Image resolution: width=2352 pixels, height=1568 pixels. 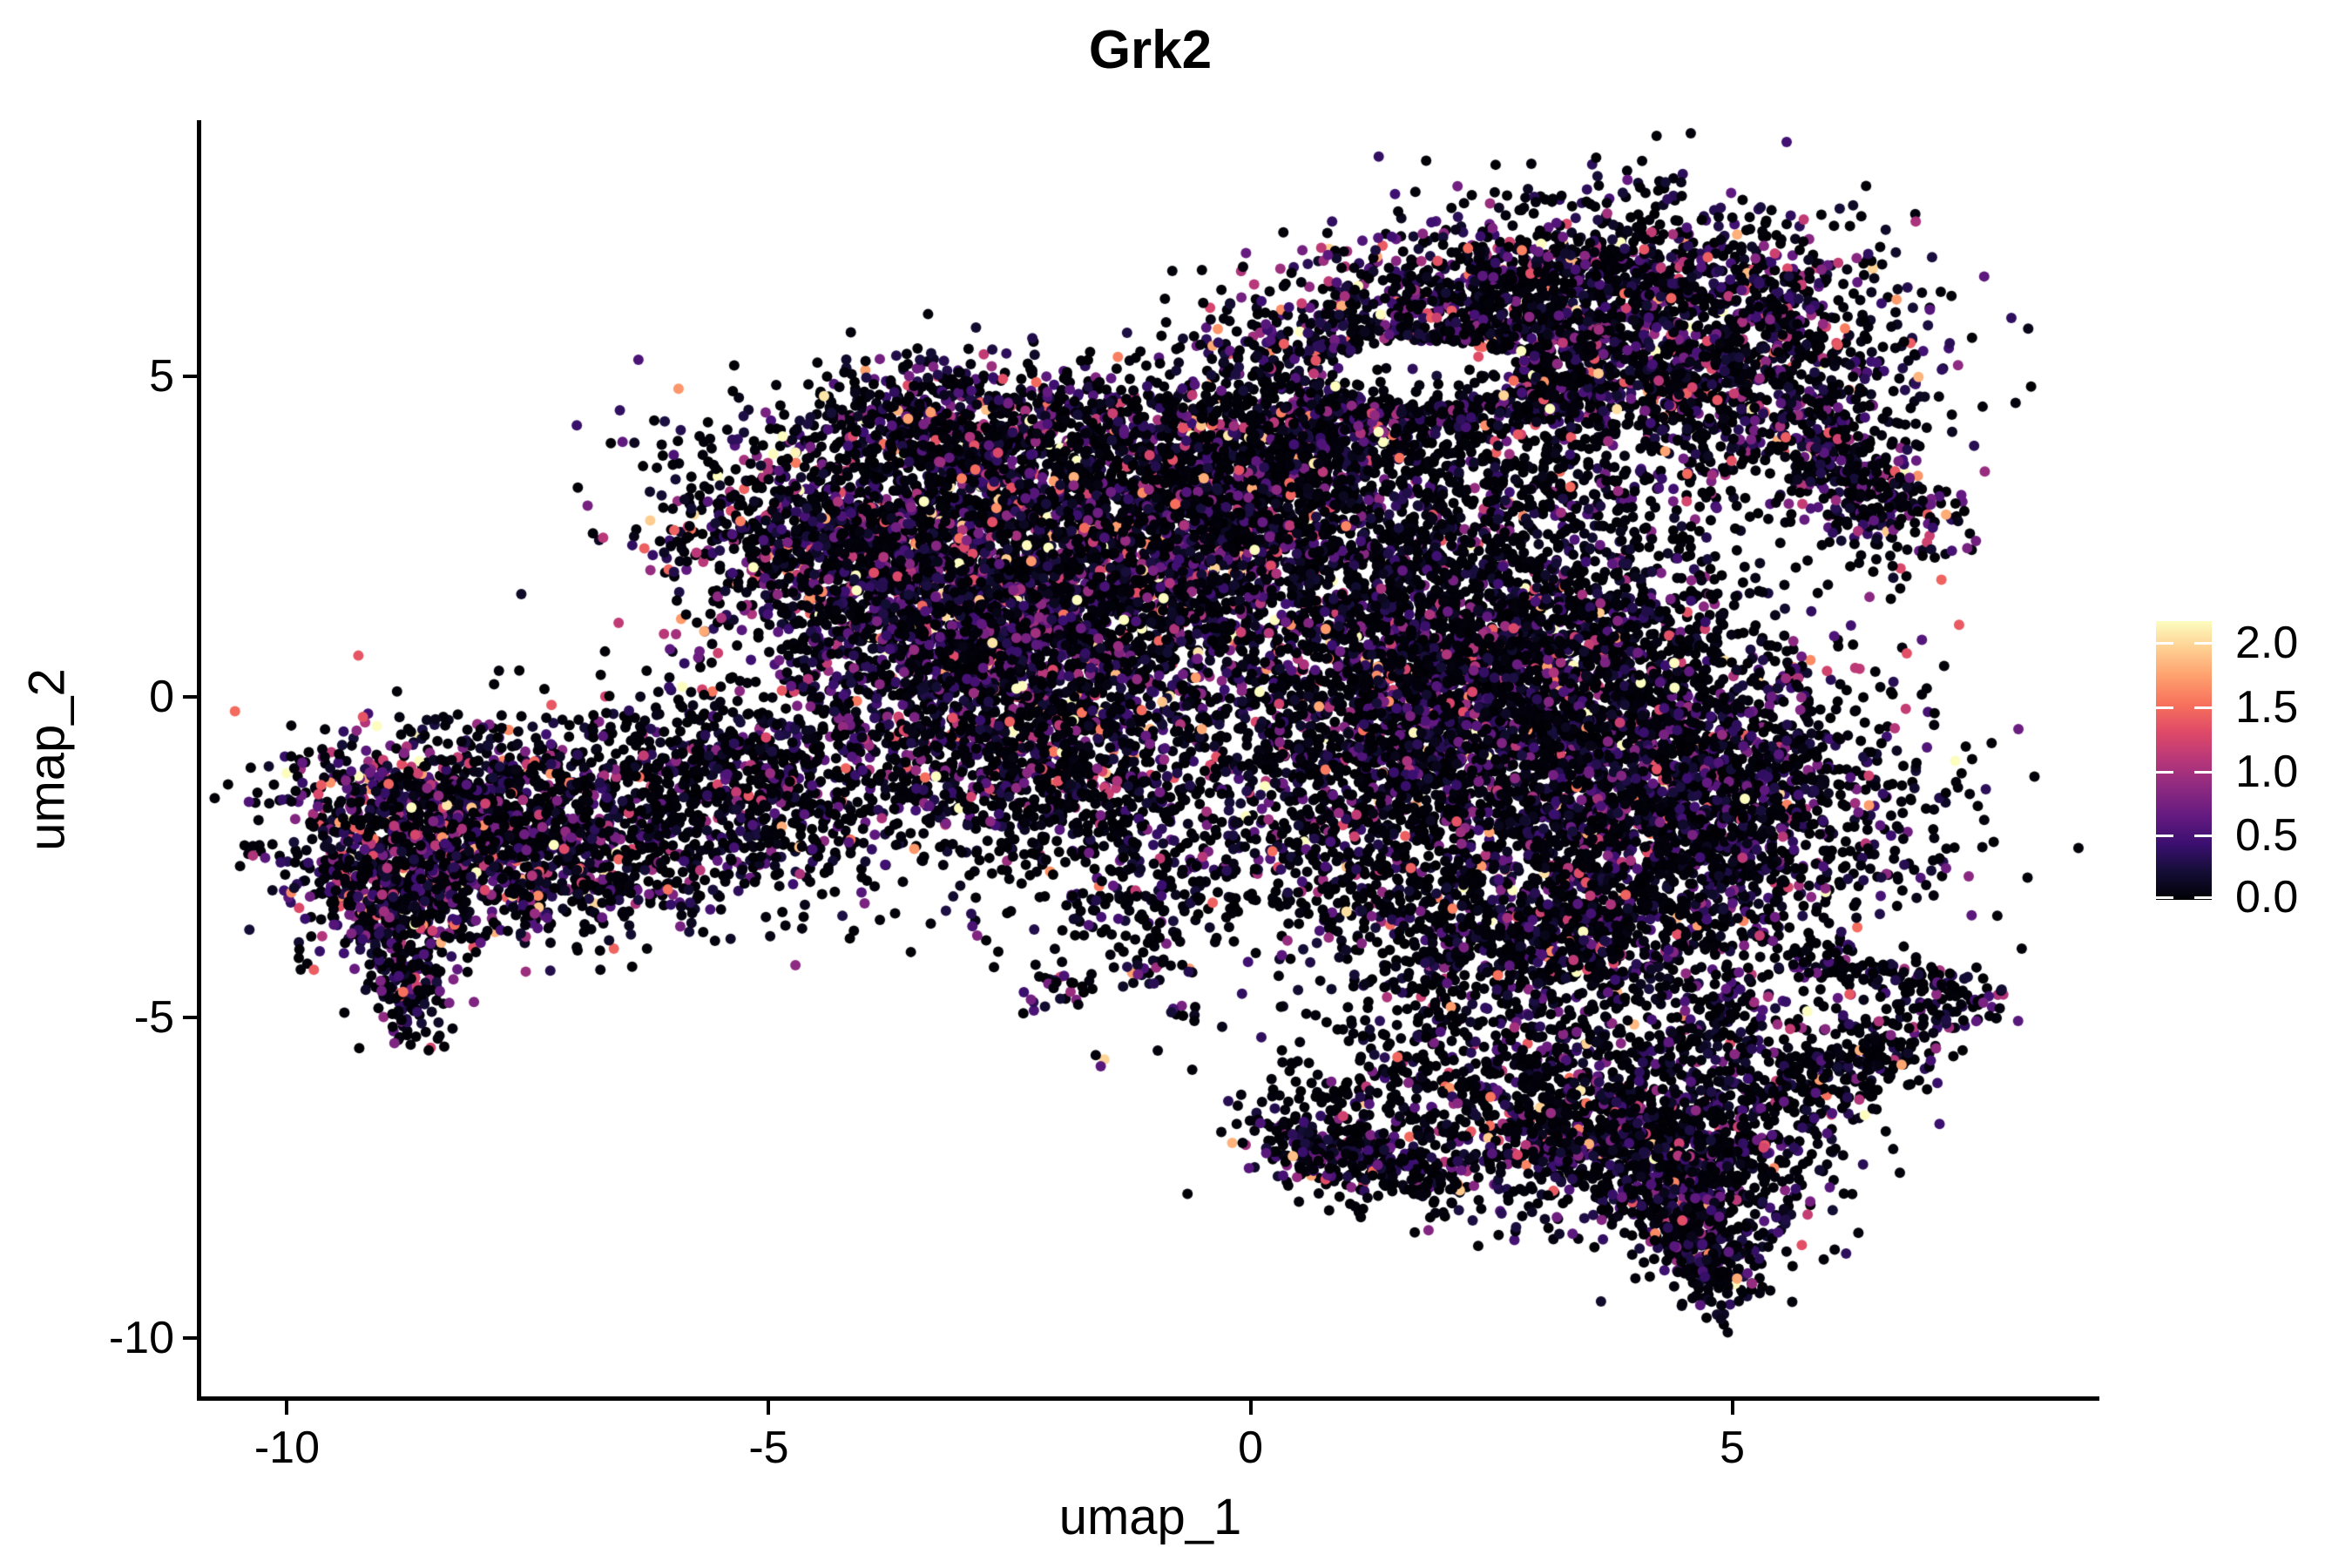 What do you see at coordinates (47, 759) in the screenshot?
I see `y-axis-title: umap_2` at bounding box center [47, 759].